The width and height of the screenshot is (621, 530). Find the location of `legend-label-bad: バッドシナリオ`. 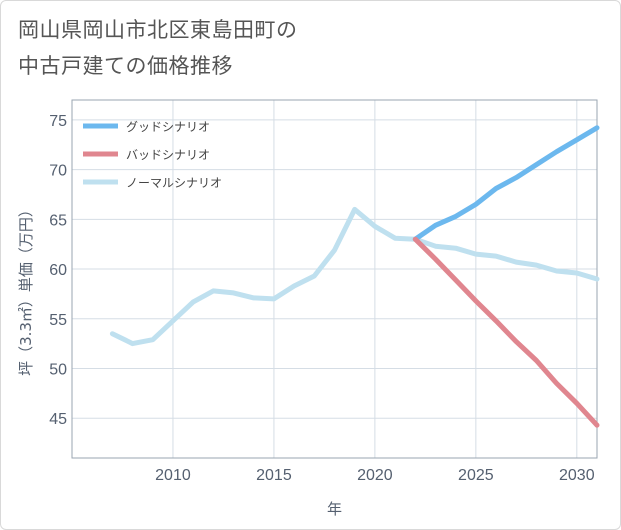

legend-label-bad: バッドシナリオ is located at coordinates (168, 155).